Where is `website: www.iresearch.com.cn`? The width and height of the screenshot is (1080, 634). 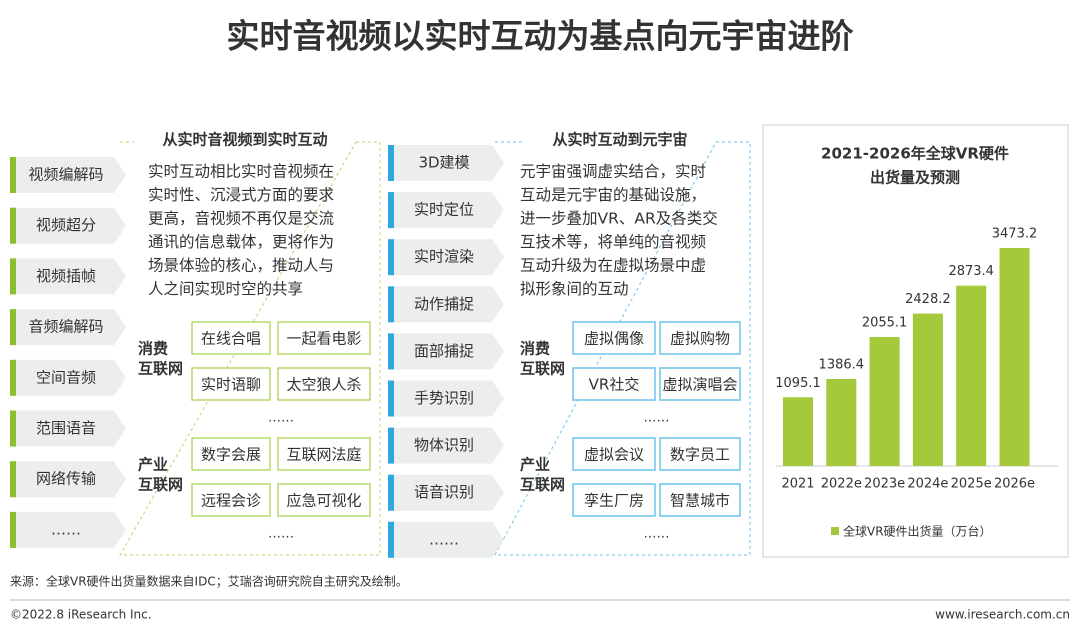 website: www.iresearch.com.cn is located at coordinates (1002, 615).